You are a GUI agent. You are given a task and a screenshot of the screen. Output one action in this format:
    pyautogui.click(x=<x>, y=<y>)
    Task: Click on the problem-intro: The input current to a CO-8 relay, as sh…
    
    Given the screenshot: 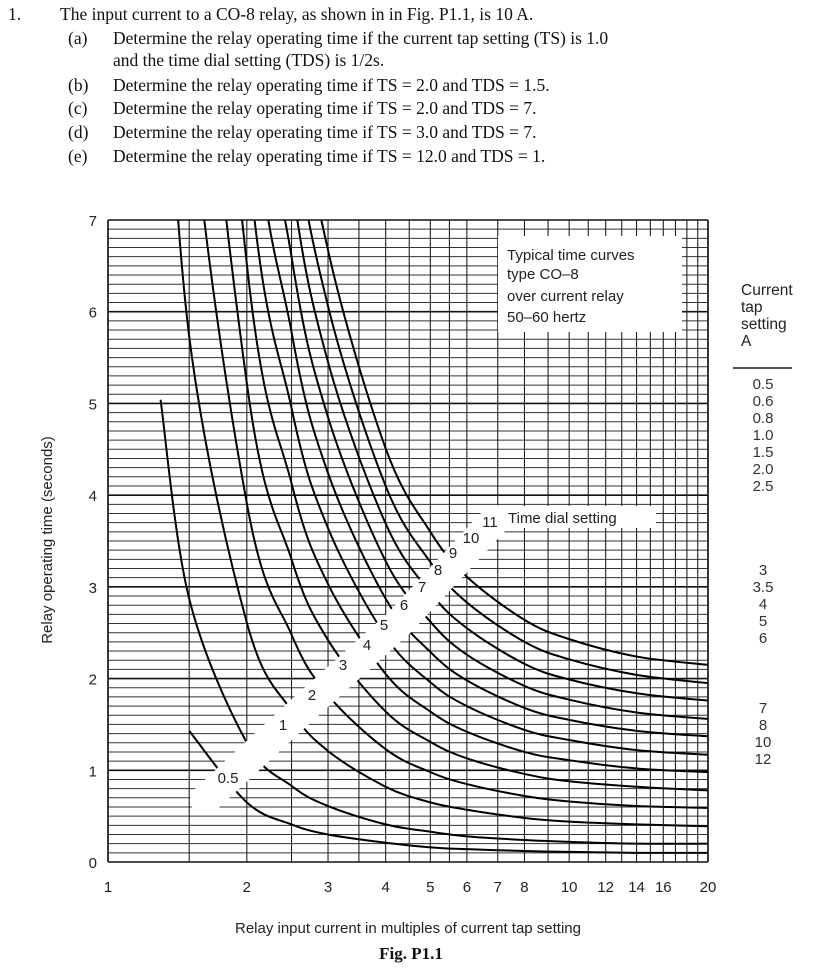 What is the action you would take?
    pyautogui.click(x=297, y=14)
    